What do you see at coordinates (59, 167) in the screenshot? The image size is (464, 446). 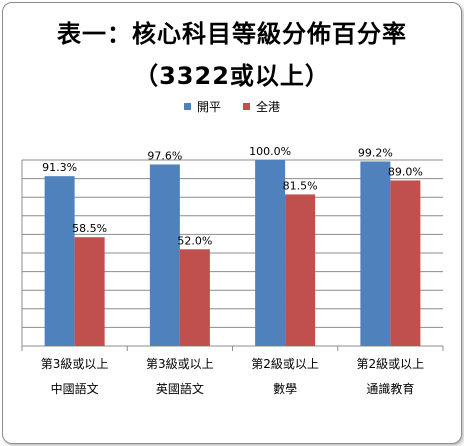 I see `data-label-kaiping-0: 91.3%` at bounding box center [59, 167].